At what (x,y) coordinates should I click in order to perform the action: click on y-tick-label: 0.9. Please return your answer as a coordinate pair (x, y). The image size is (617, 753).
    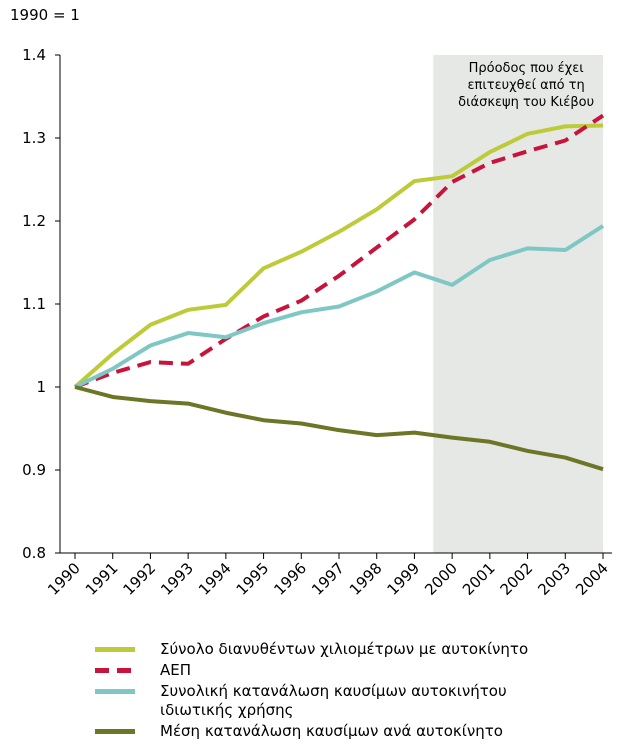
    Looking at the image, I should click on (34, 470).